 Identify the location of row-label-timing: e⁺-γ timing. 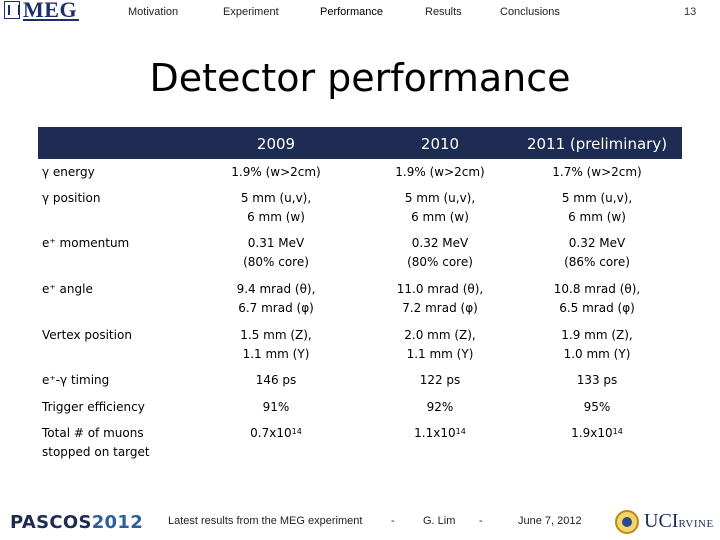
(76, 380).